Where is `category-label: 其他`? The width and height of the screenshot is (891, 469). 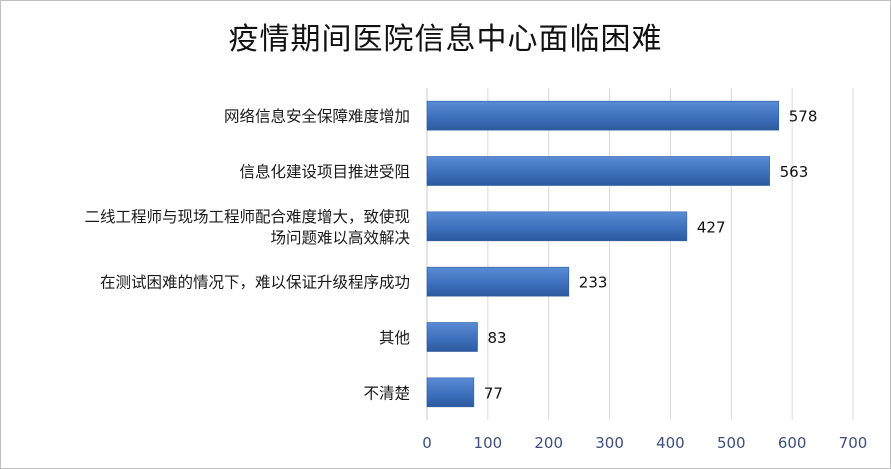 category-label: 其他 is located at coordinates (394, 338).